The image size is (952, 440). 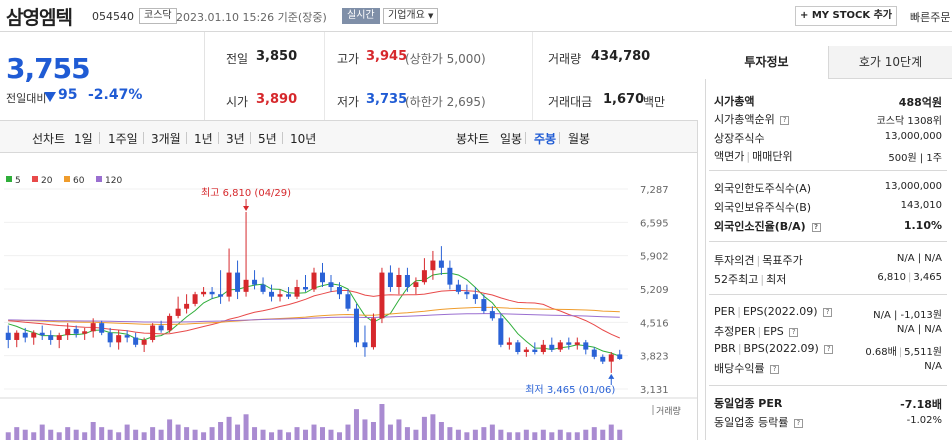 I want to click on add-mystock-label: MY STOCK 추가, so click(x=852, y=15).